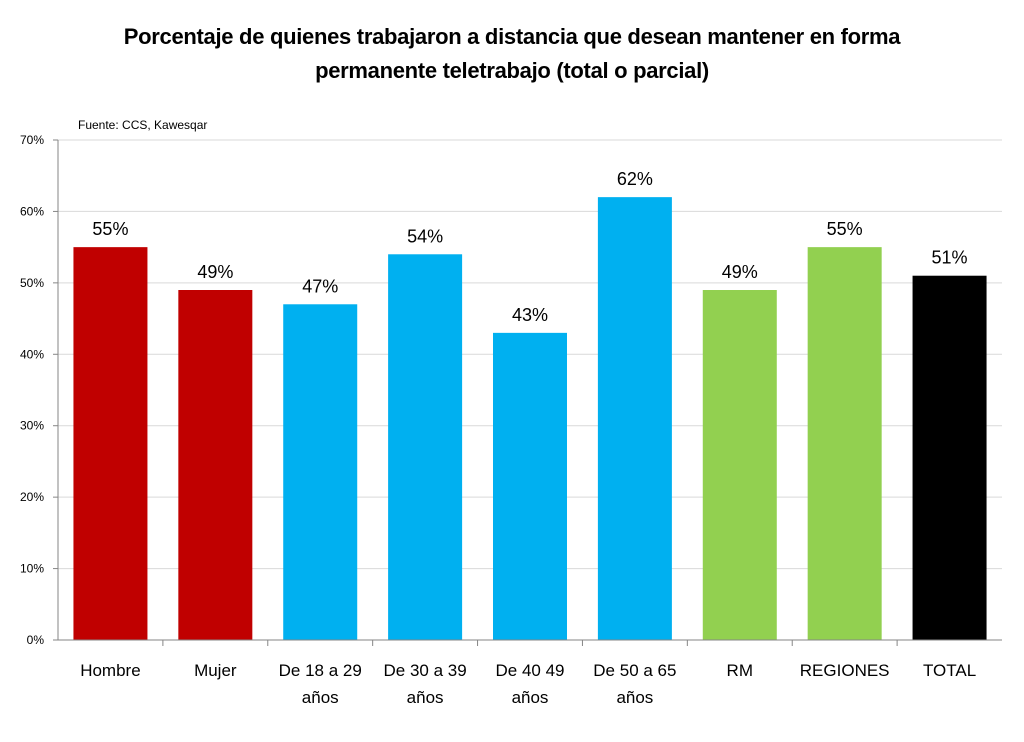  What do you see at coordinates (32, 211) in the screenshot?
I see `y-tick-label: 60%` at bounding box center [32, 211].